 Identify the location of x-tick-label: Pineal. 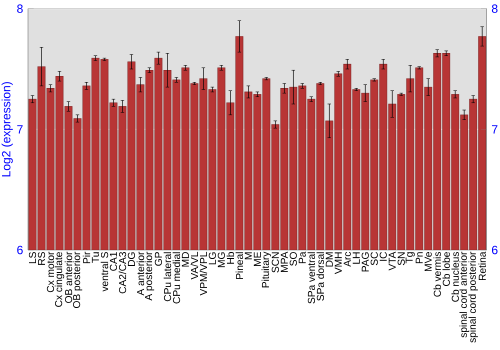
(240, 265).